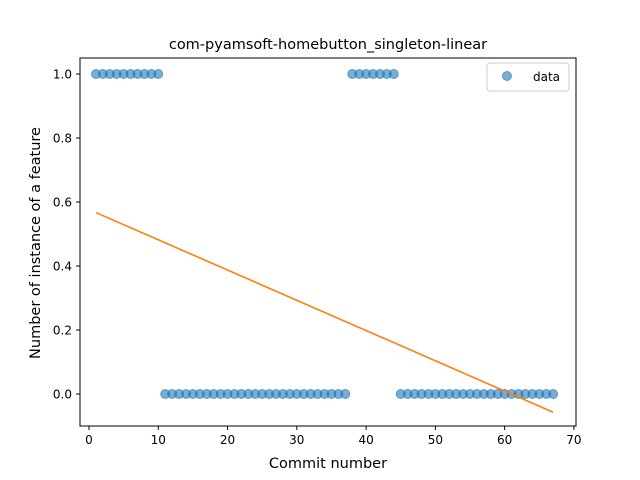  What do you see at coordinates (365, 440) in the screenshot?
I see `x-tick-label: 40` at bounding box center [365, 440].